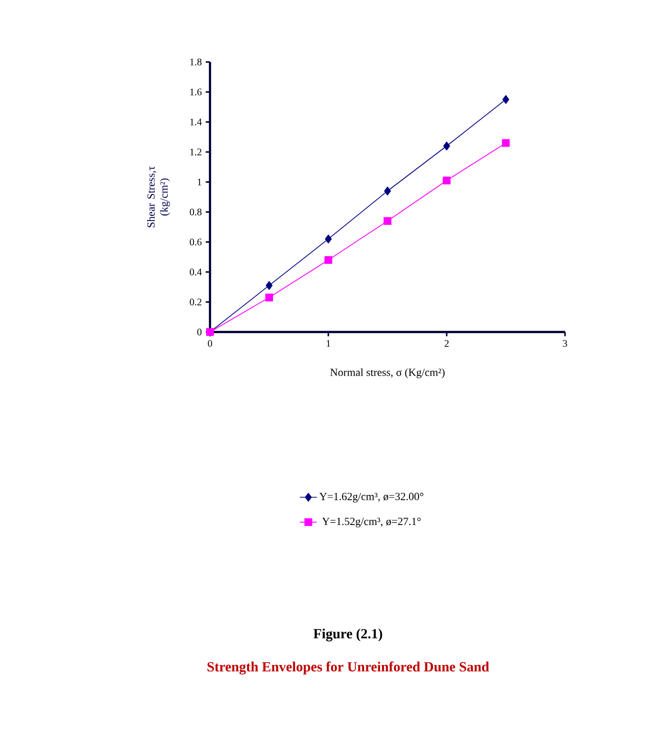 The image size is (672, 753). I want to click on y-tick-label: 0.6, so click(196, 242).